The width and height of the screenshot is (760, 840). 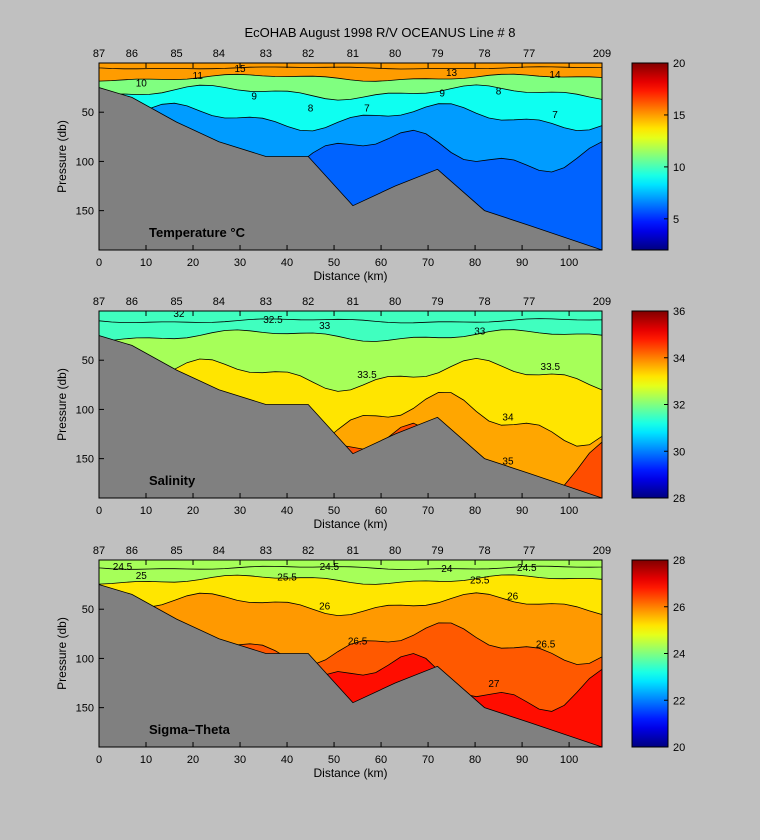 What do you see at coordinates (367, 375) in the screenshot?
I see `contour-label: 33.5` at bounding box center [367, 375].